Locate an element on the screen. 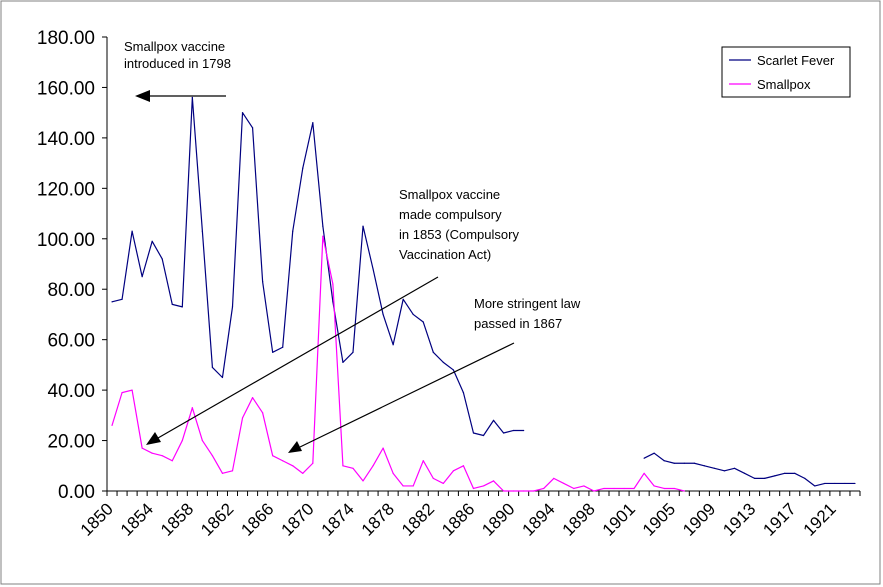 Image resolution: width=883 pixels, height=587 pixels. arrow-1798-head is located at coordinates (142, 96).